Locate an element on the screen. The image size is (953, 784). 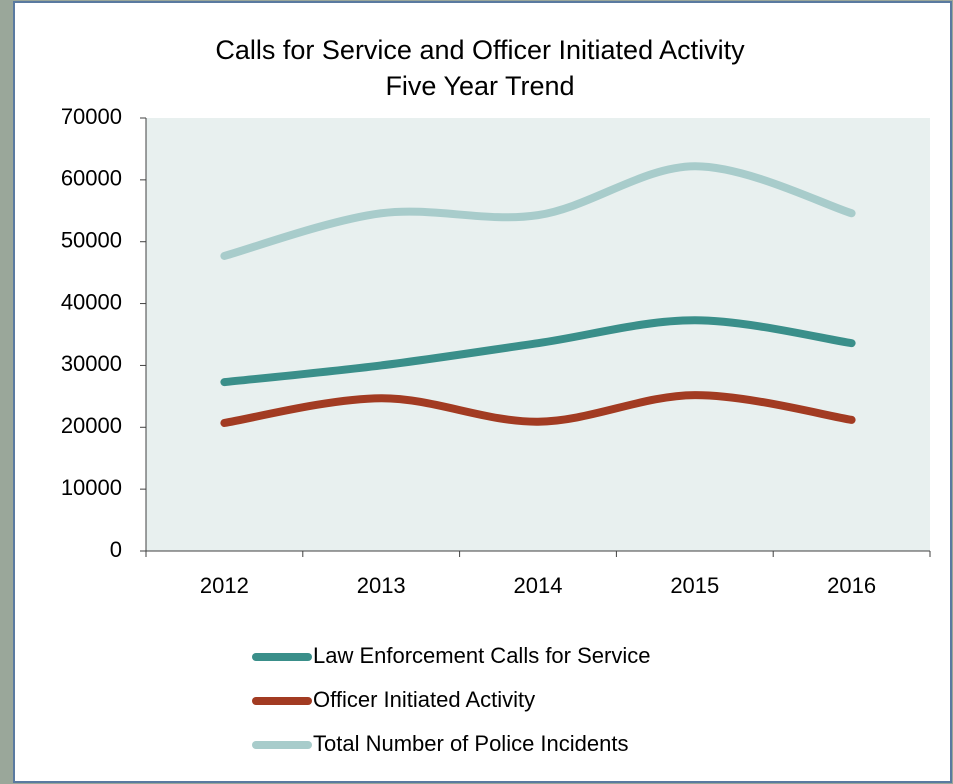
y-tick-label: 20000 is located at coordinates (91, 425).